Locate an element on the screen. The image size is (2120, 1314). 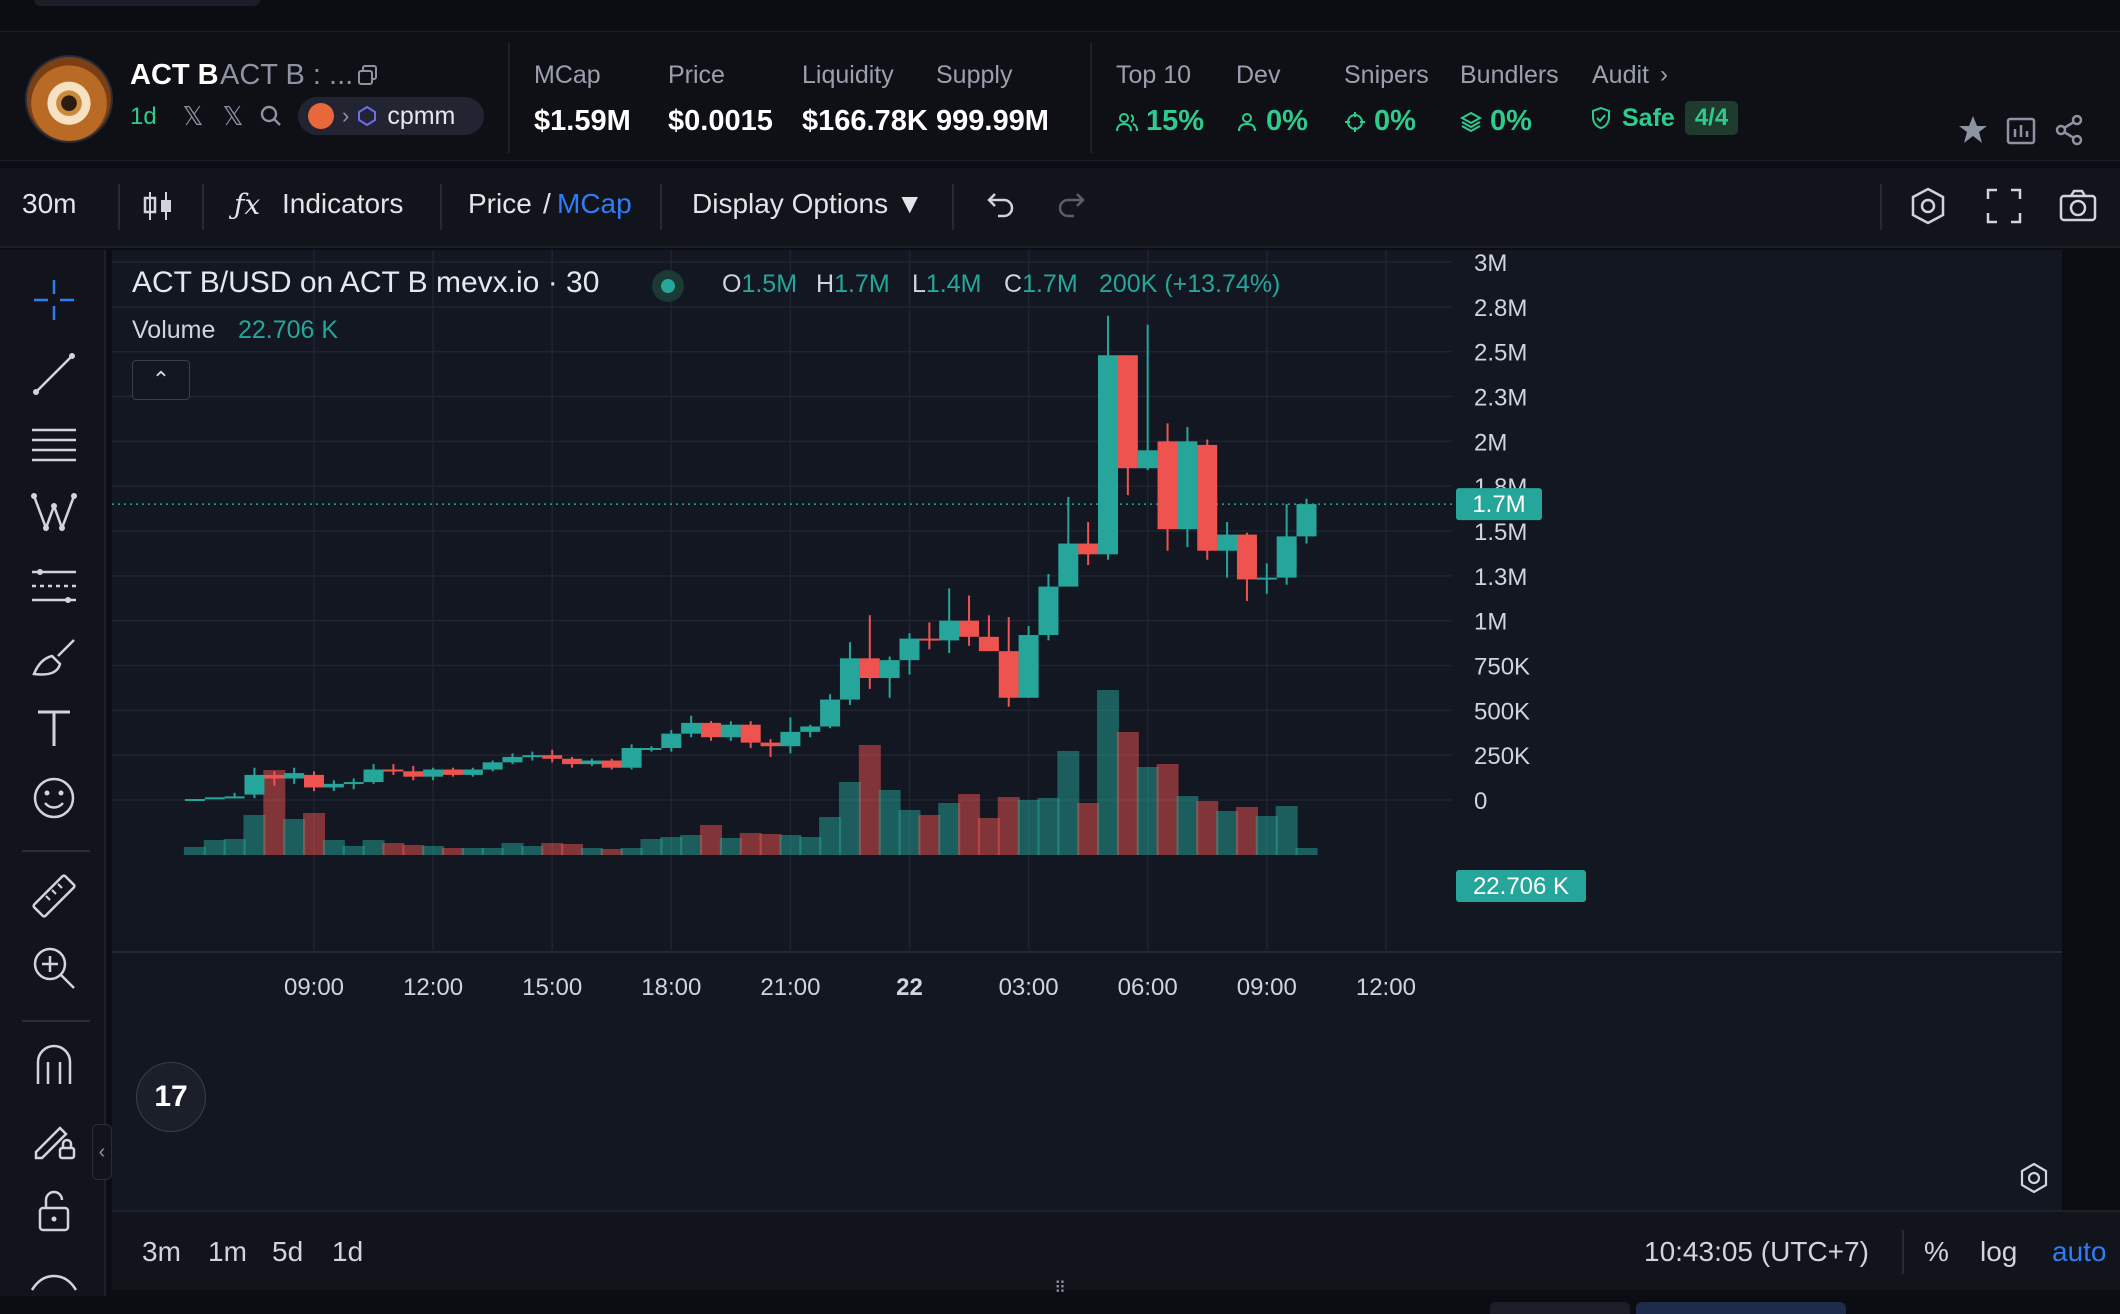
function-icon: ƒx is located at coordinates (247, 204).